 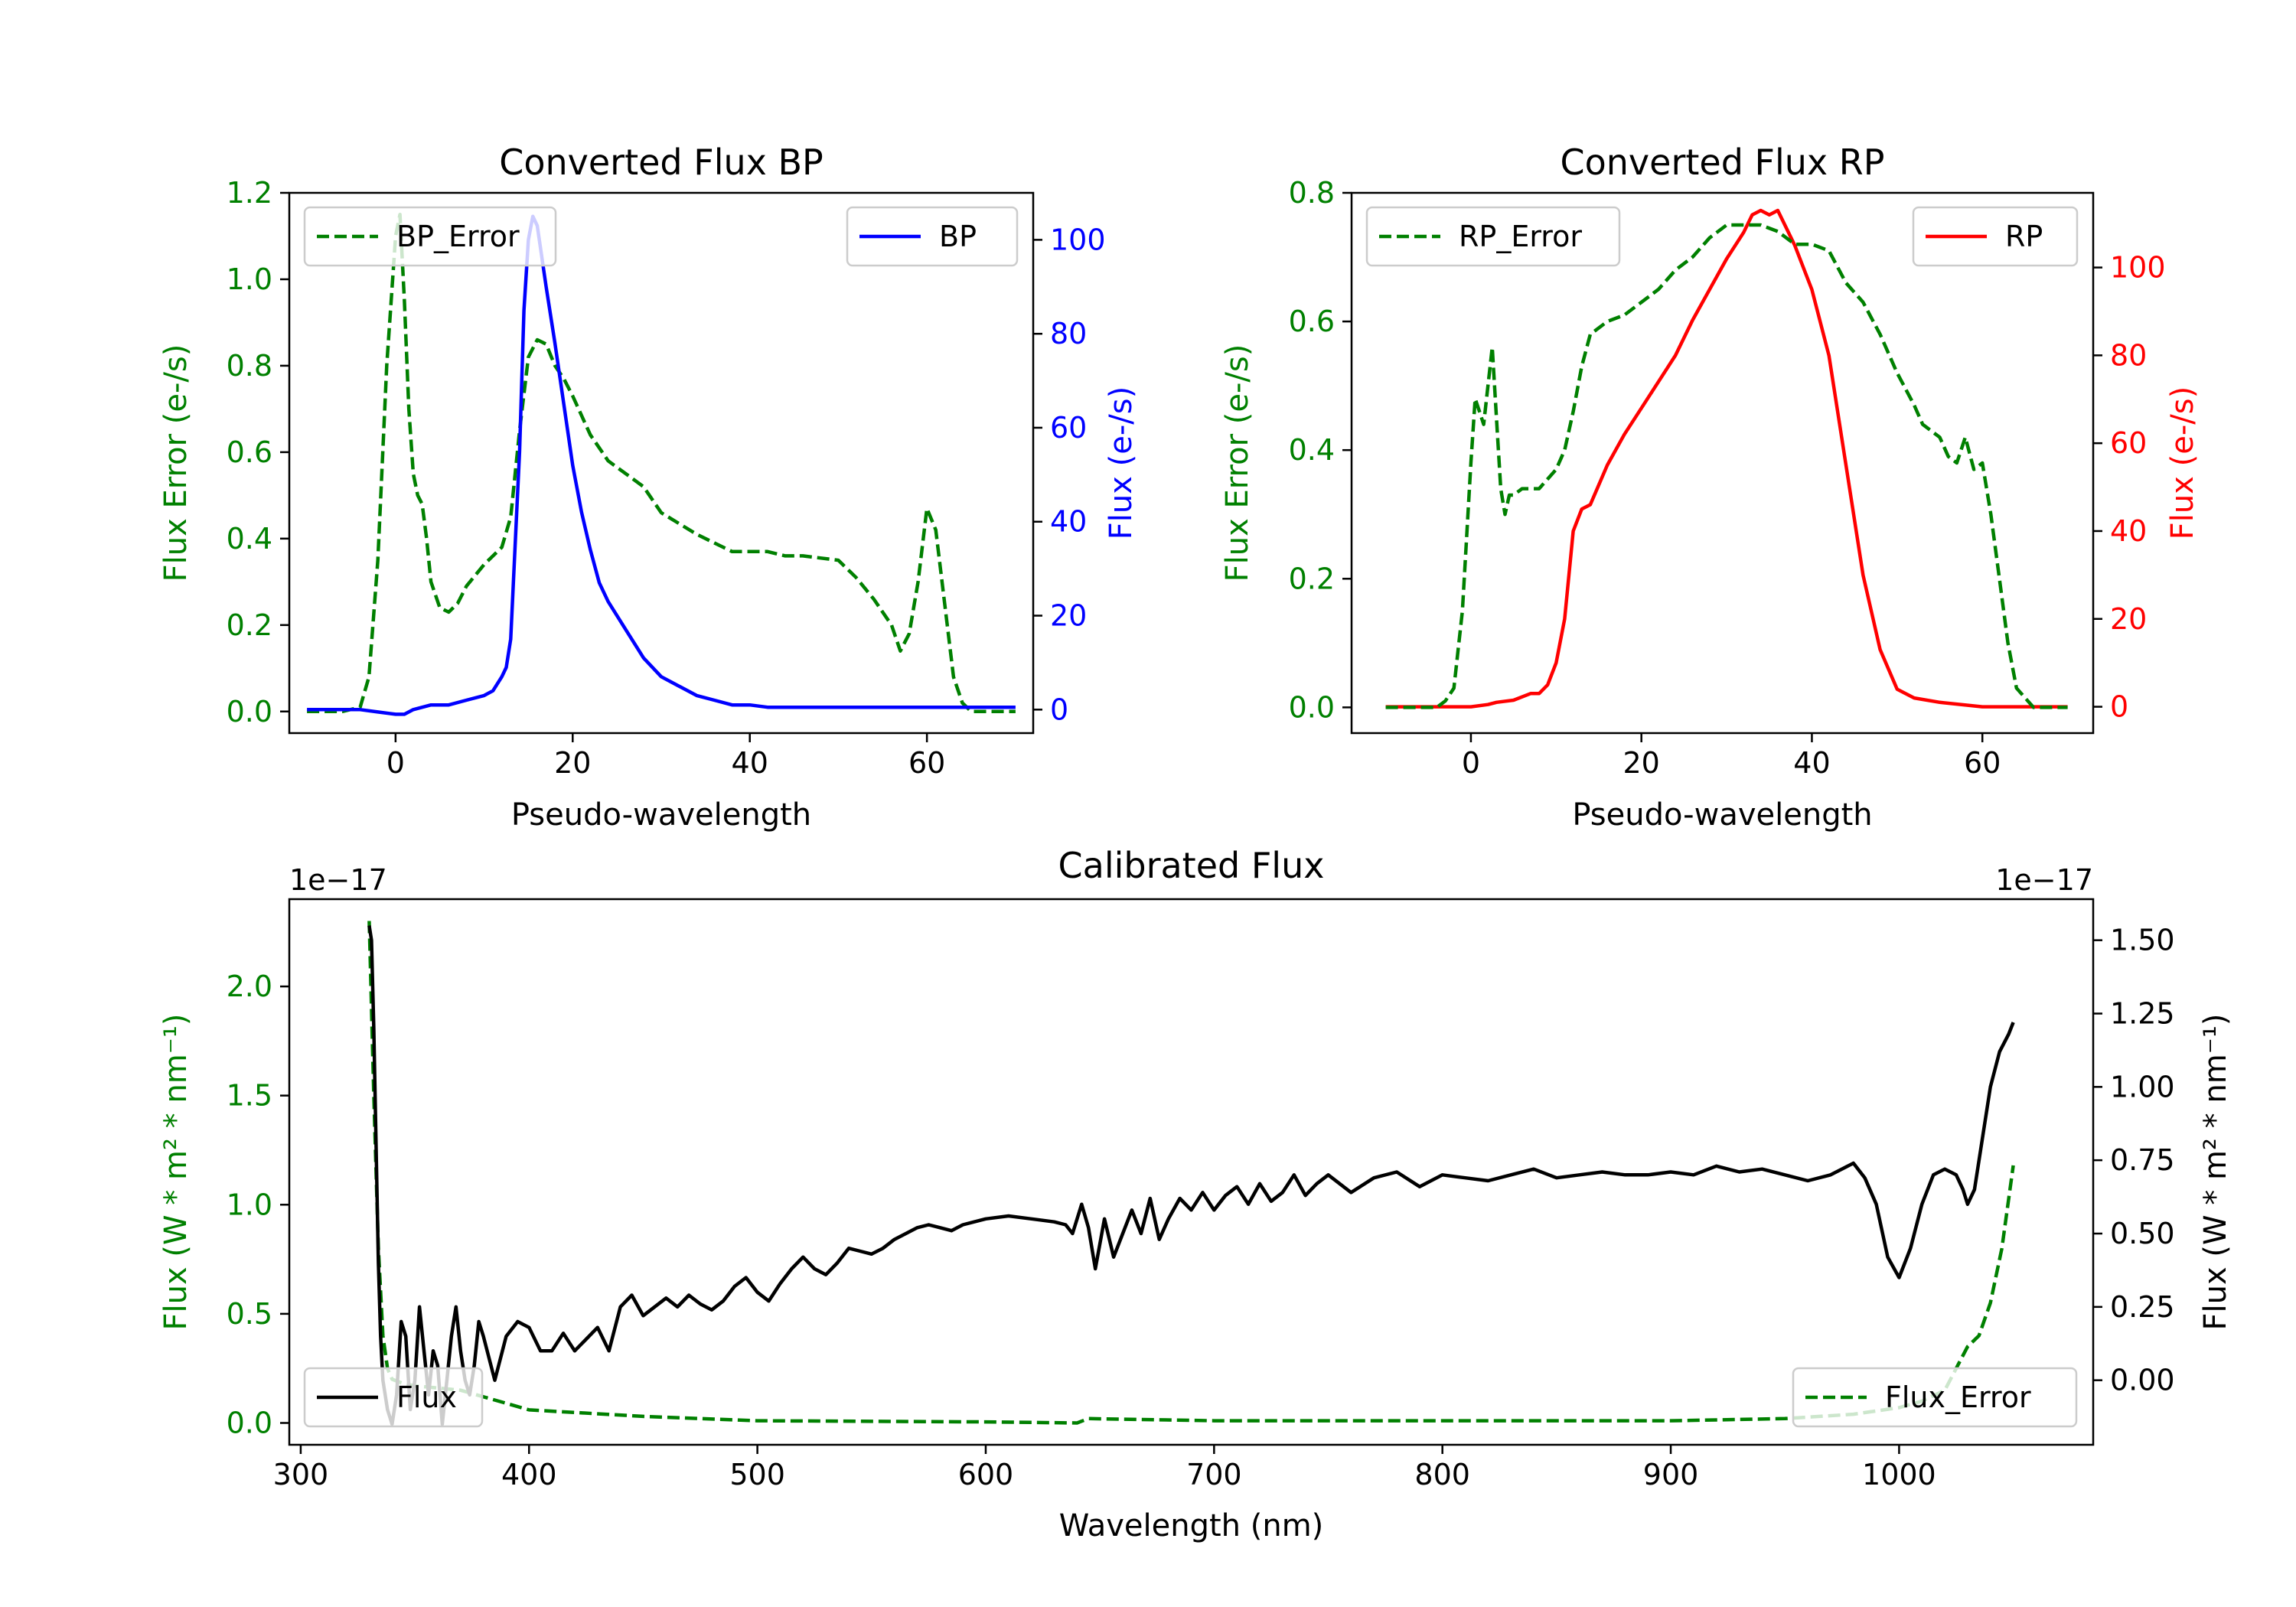 I want to click on x-tick-label: 500, so click(x=757, y=1474).